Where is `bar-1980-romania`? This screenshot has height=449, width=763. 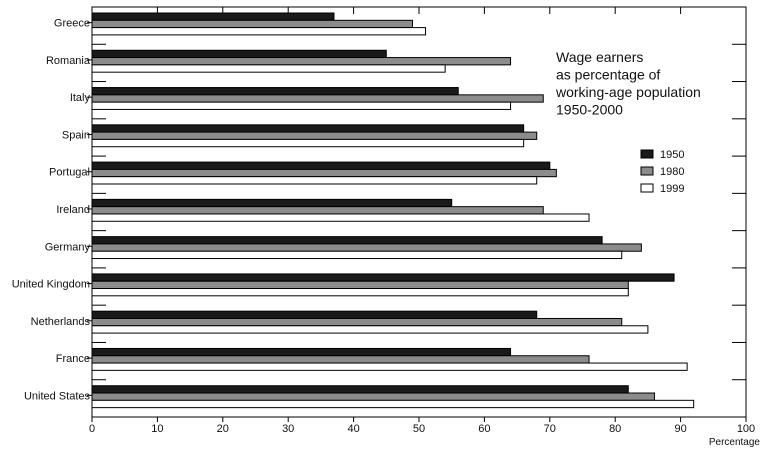 bar-1980-romania is located at coordinates (301, 61).